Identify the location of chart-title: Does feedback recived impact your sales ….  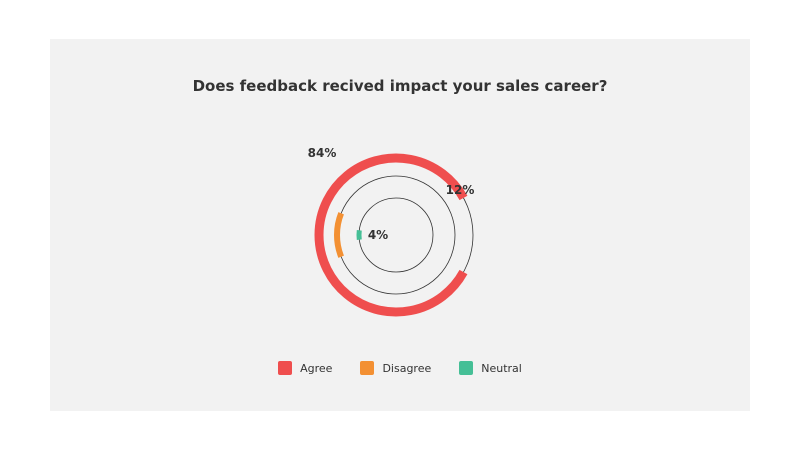
(400, 86).